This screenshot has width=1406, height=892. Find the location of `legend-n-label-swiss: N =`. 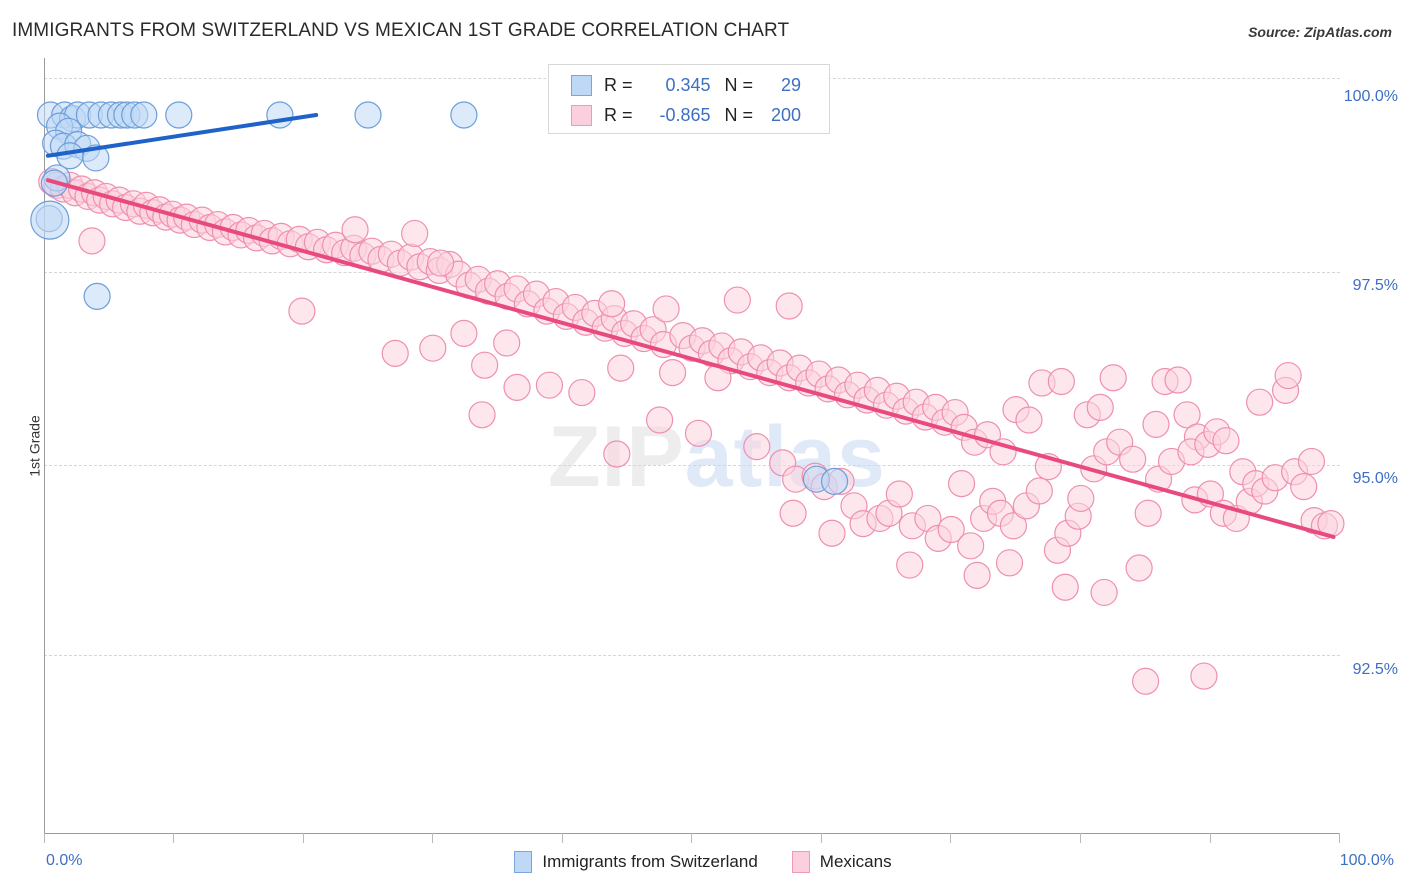

legend-n-label-swiss: N = is located at coordinates (739, 84).